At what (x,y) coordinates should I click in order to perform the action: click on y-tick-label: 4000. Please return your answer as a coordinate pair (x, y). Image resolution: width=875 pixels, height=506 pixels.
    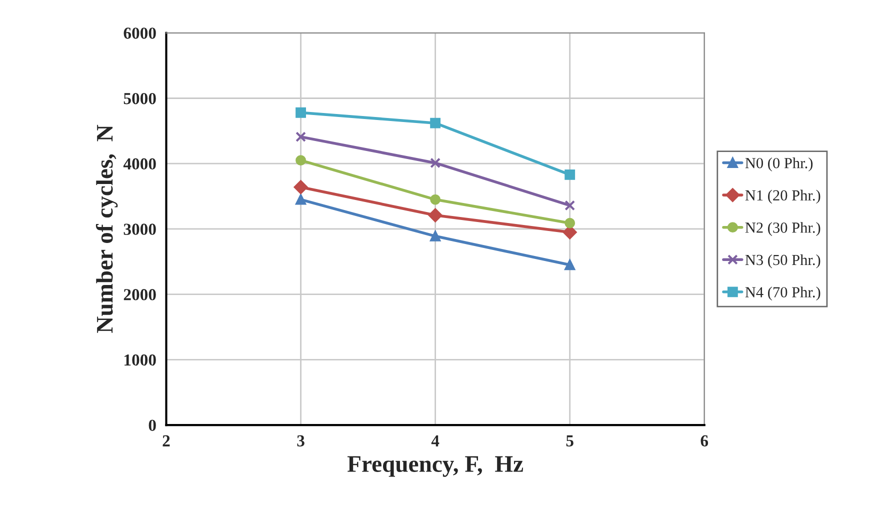
    Looking at the image, I should click on (139, 164).